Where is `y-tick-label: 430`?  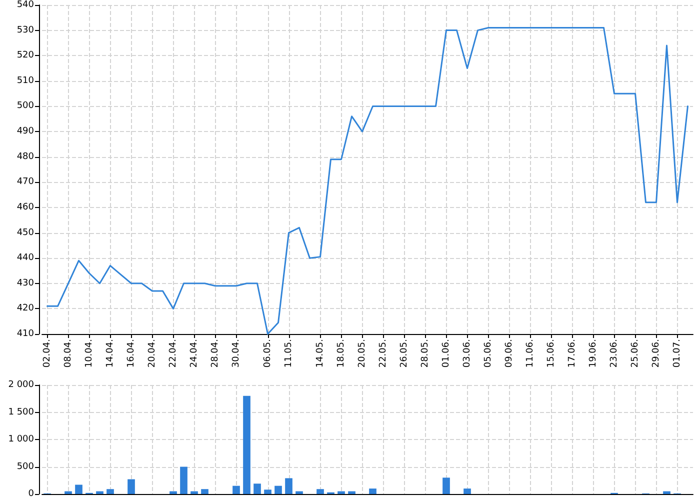 y-tick-label: 430 is located at coordinates (25, 283).